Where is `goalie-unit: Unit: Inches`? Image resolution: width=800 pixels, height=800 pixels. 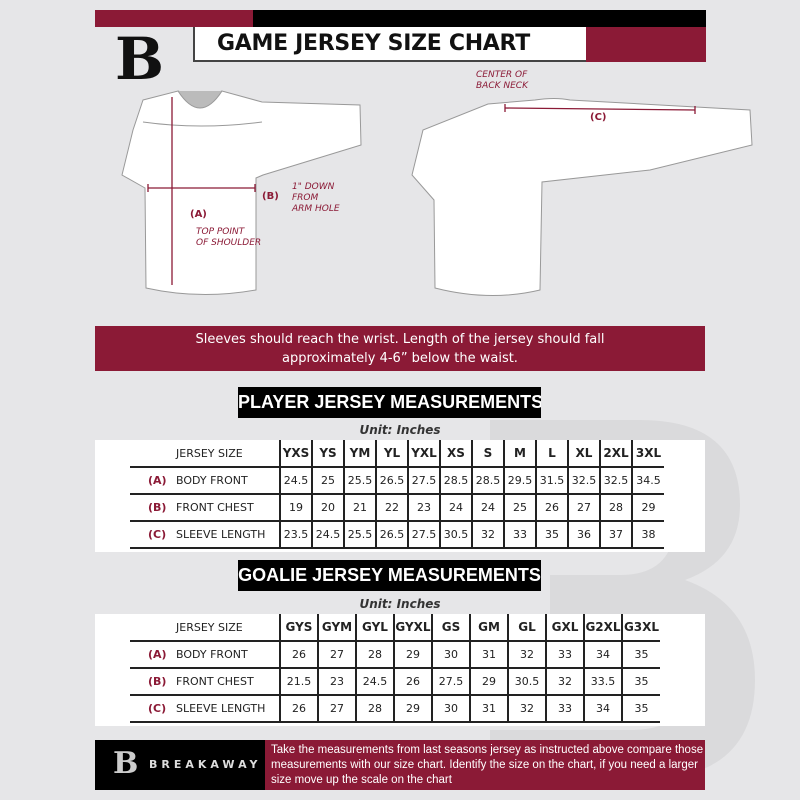
goalie-unit: Unit: Inches is located at coordinates (400, 604).